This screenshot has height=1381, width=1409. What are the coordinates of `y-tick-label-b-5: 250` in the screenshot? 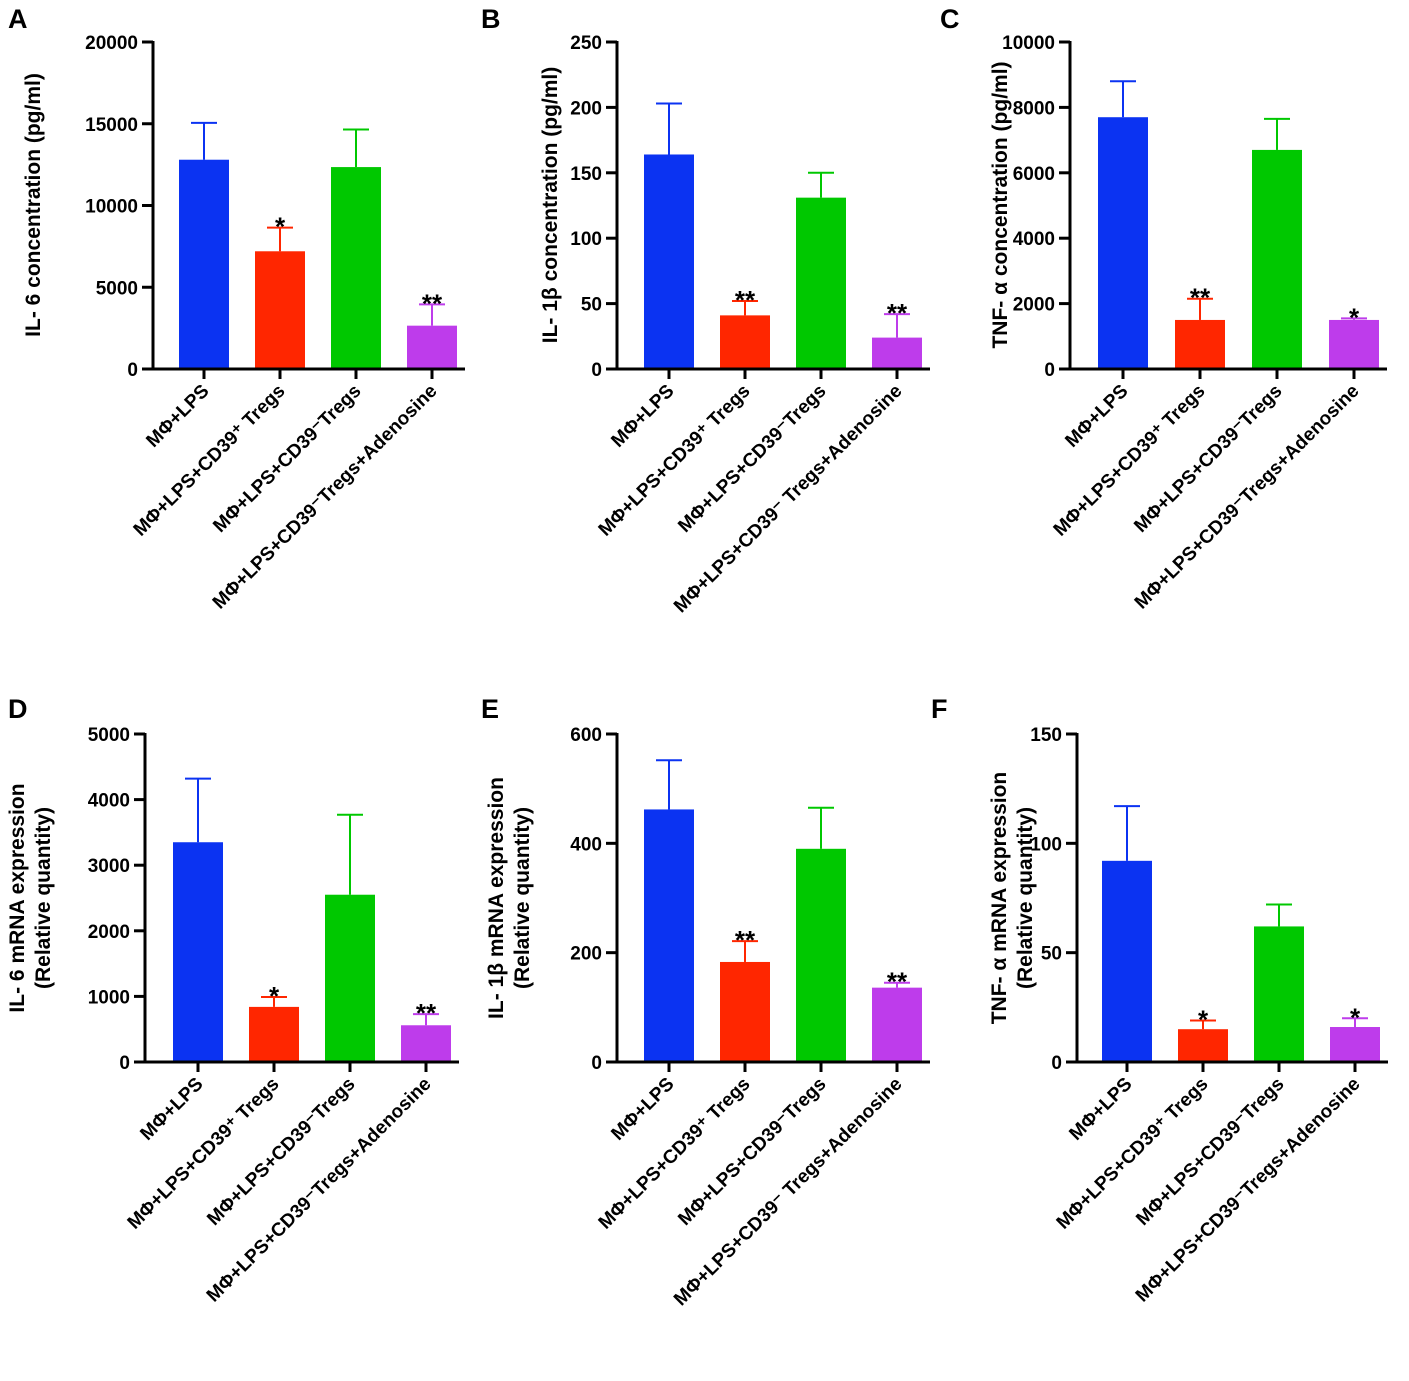 It's located at (586, 43).